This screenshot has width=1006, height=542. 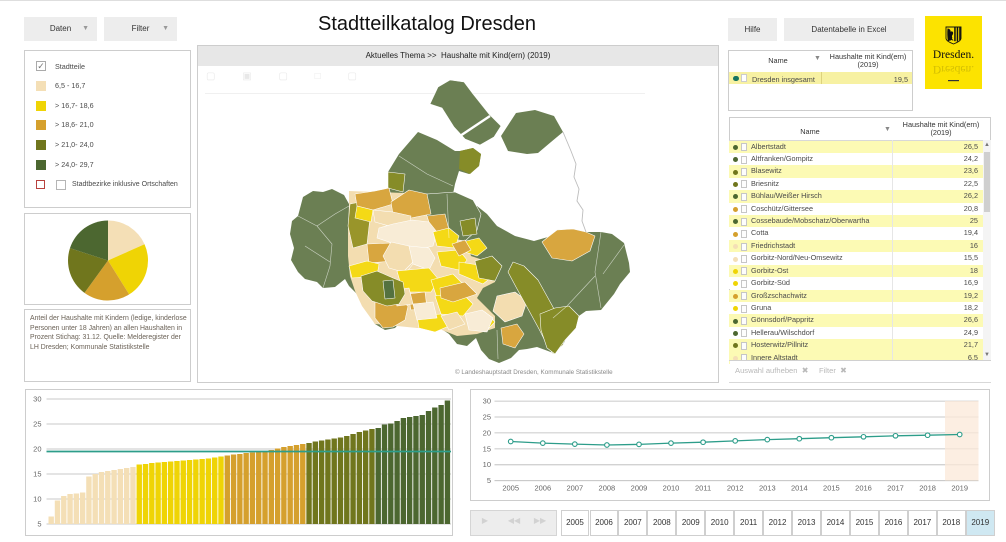 I want to click on svg-text: 2012, so click(x=735, y=488).